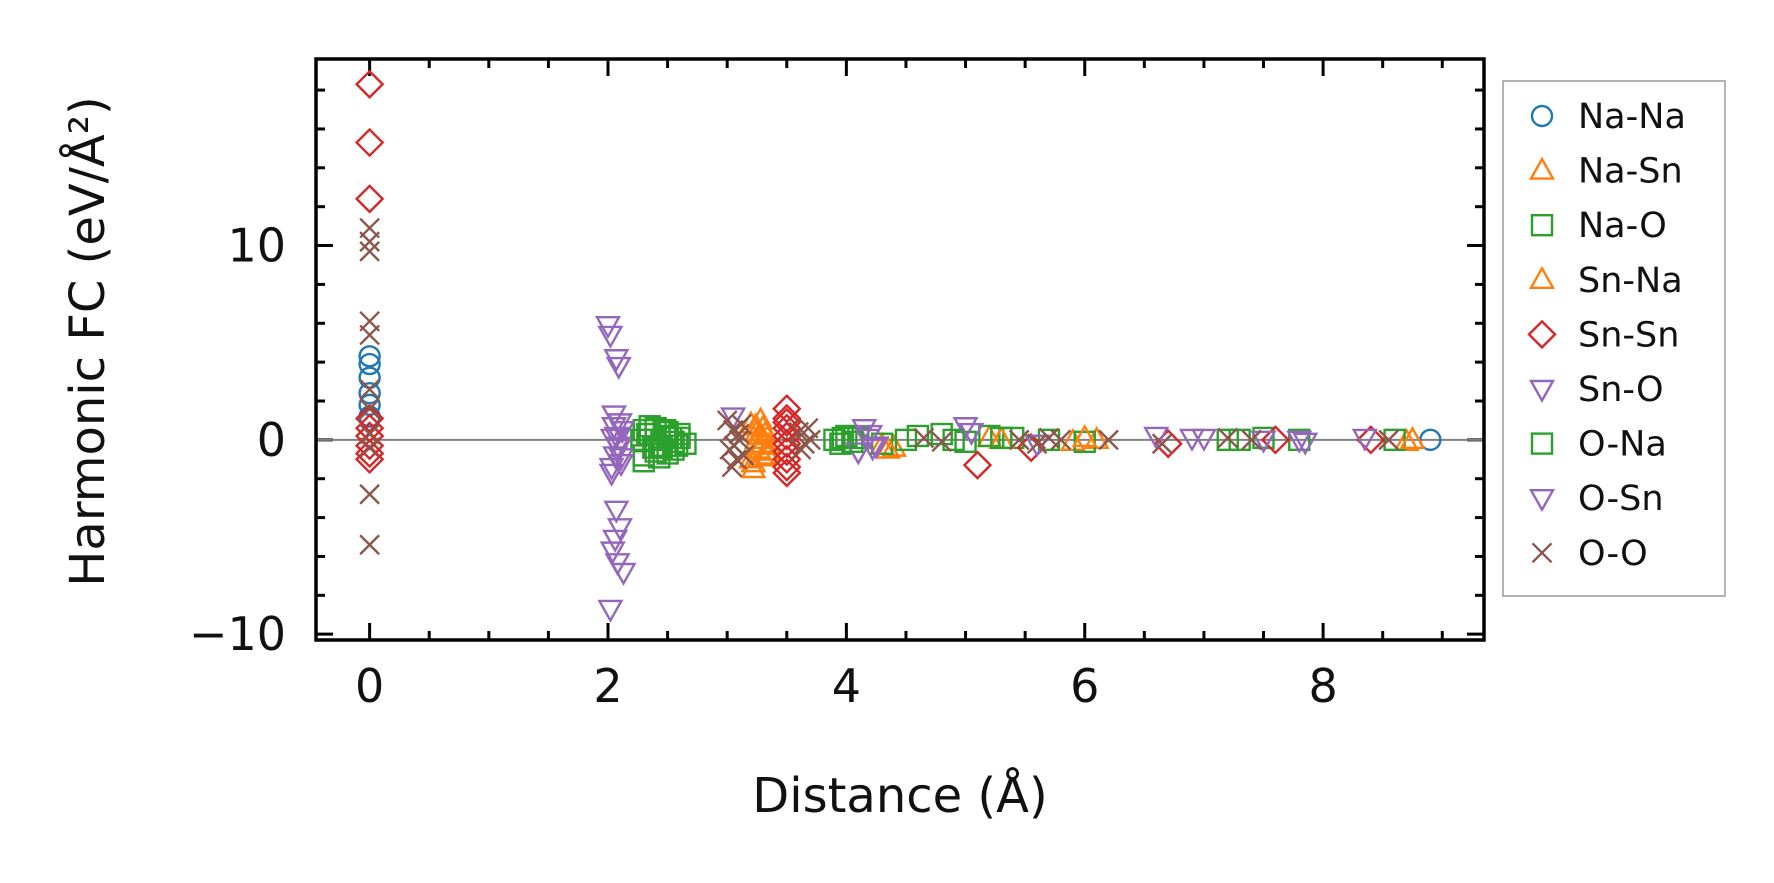 The width and height of the screenshot is (1774, 883). Describe the element at coordinates (1322, 686) in the screenshot. I see `x-tick-label: 8` at that location.